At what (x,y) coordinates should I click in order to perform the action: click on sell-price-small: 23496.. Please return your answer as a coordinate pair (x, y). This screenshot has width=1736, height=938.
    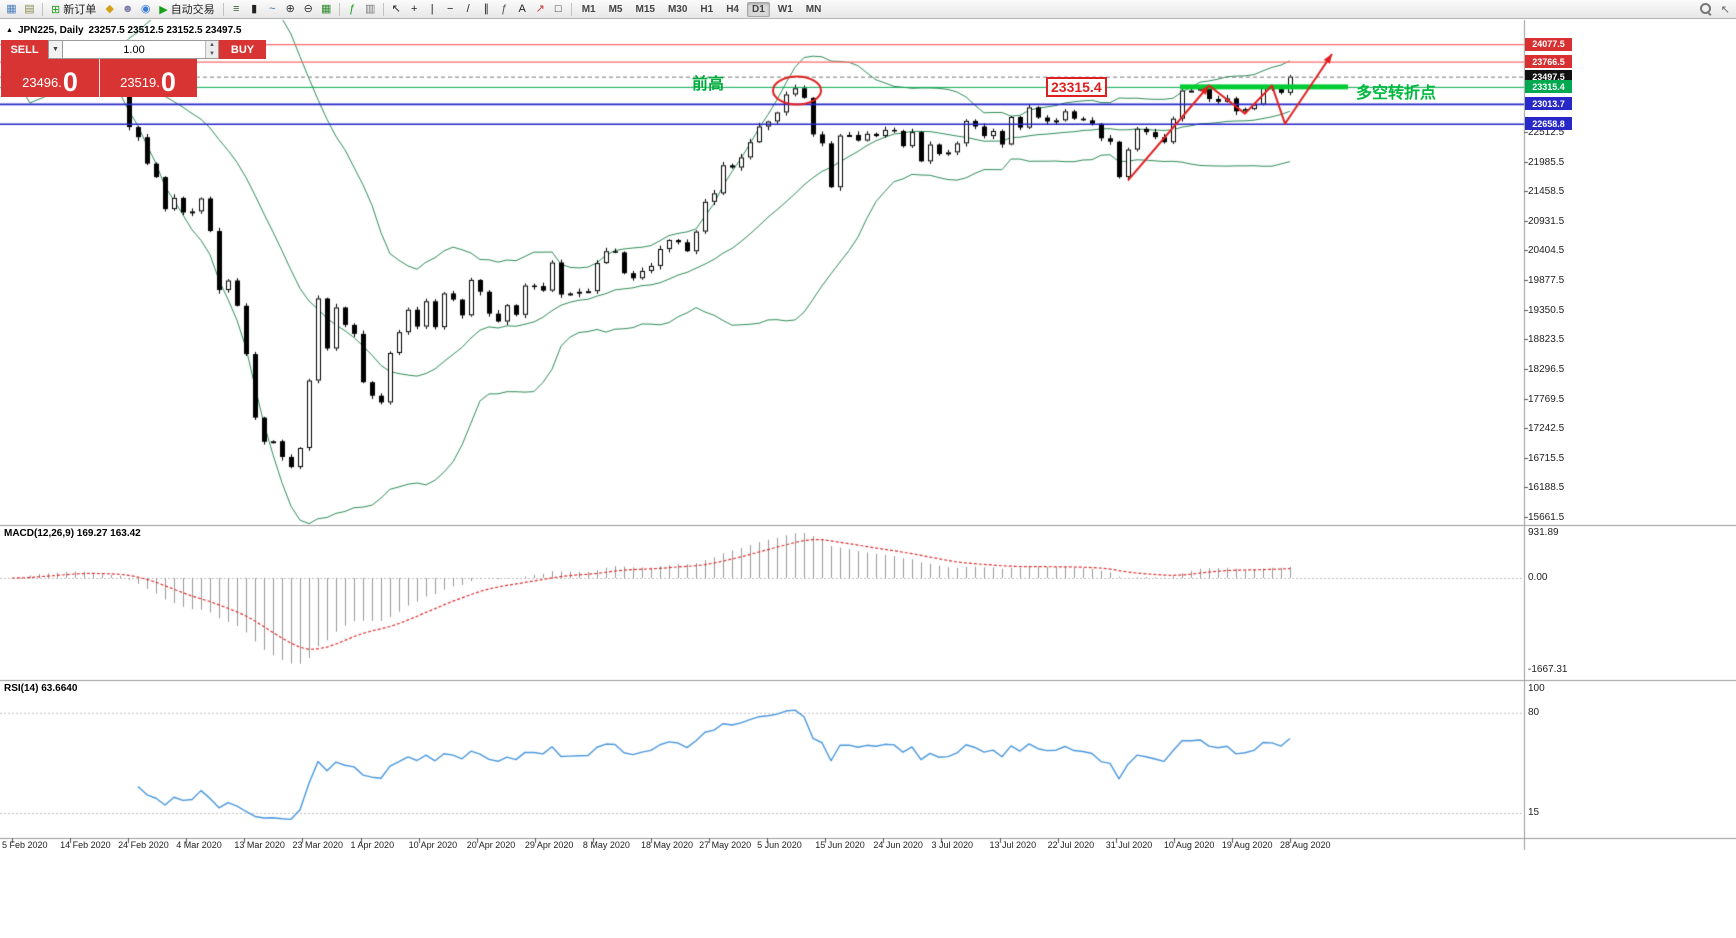
    Looking at the image, I should click on (42, 83).